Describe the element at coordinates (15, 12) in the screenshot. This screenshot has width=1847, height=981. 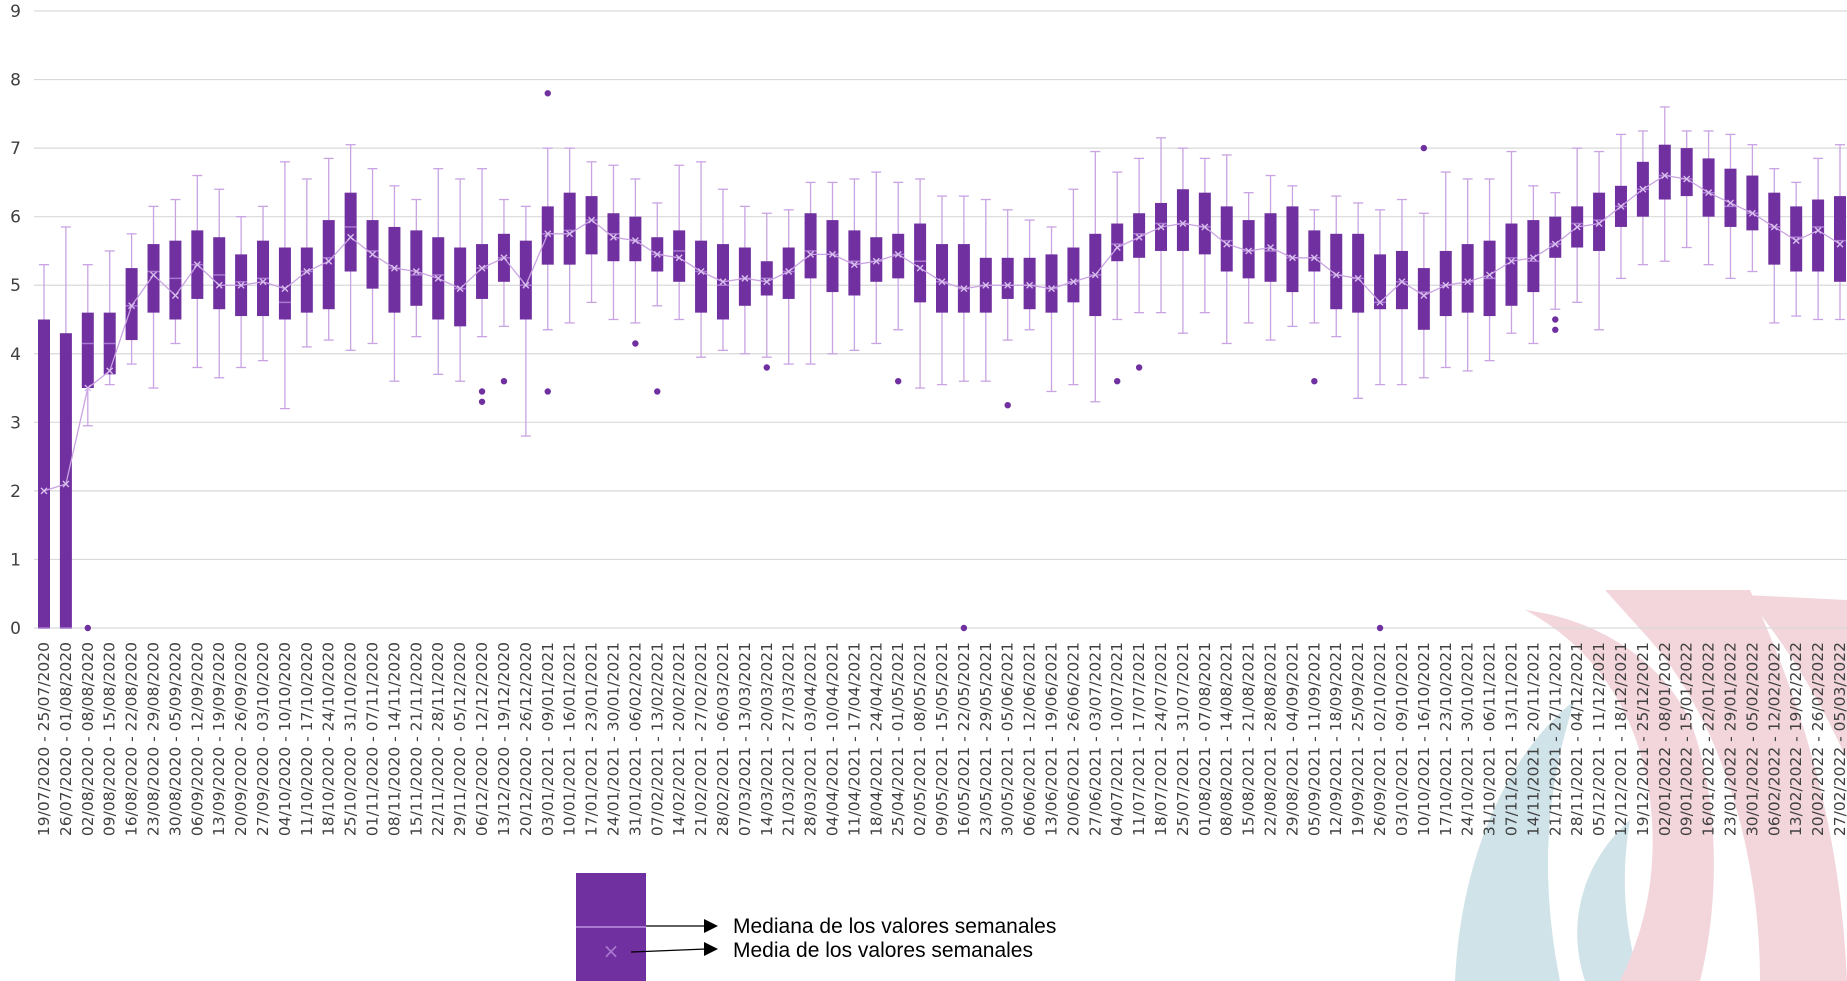
I see `y-tick-label: 9` at that location.